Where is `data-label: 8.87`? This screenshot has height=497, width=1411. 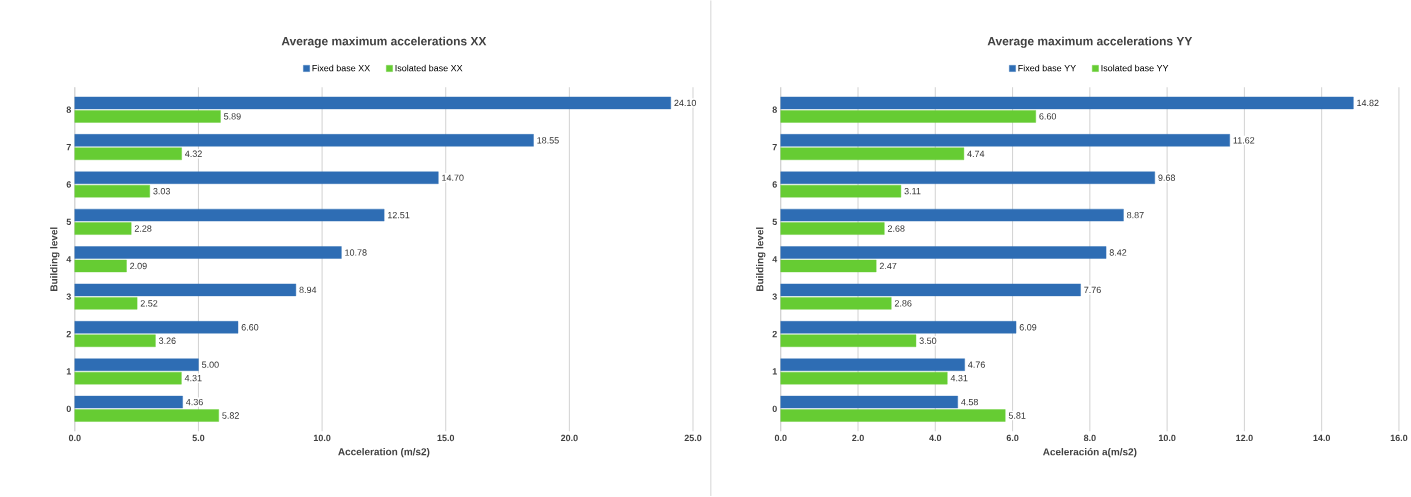
data-label: 8.87 is located at coordinates (1135, 215).